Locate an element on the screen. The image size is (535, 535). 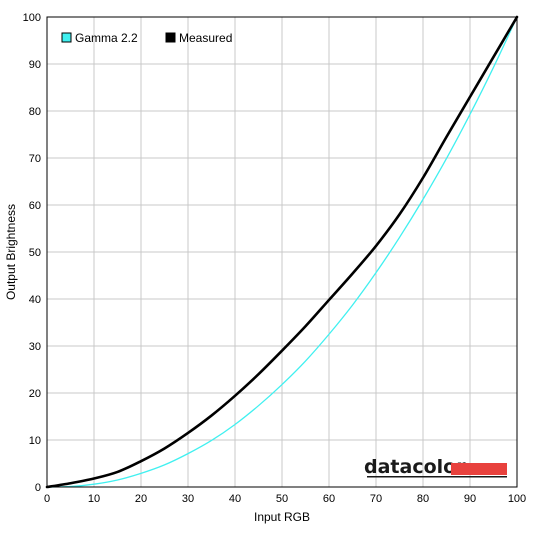
y-tick-label: 60 is located at coordinates (35, 206).